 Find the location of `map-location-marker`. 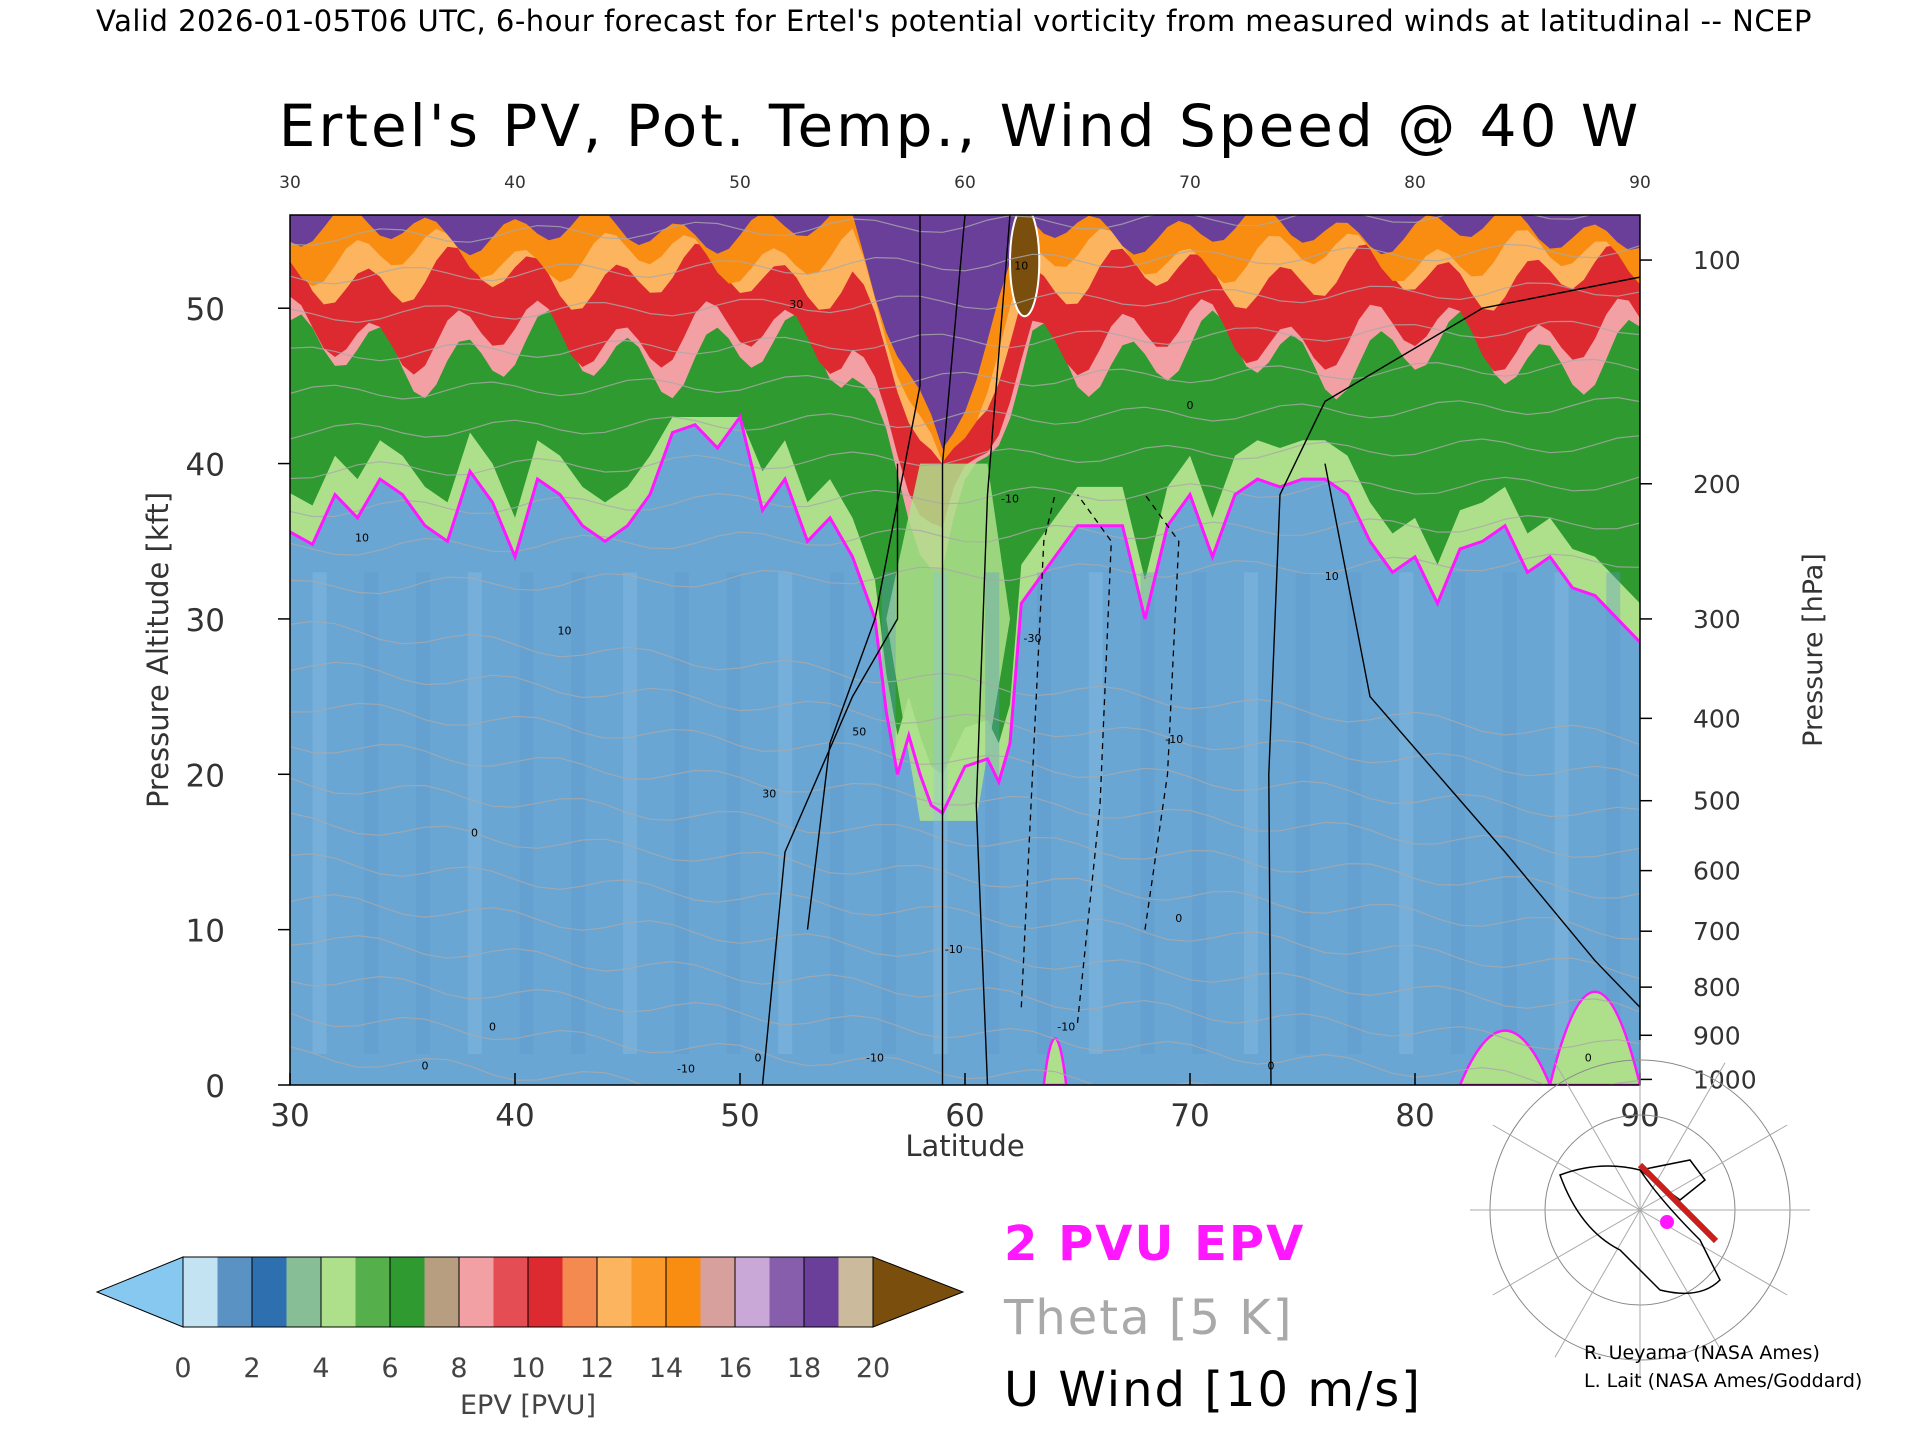

map-location-marker is located at coordinates (1667, 1222).